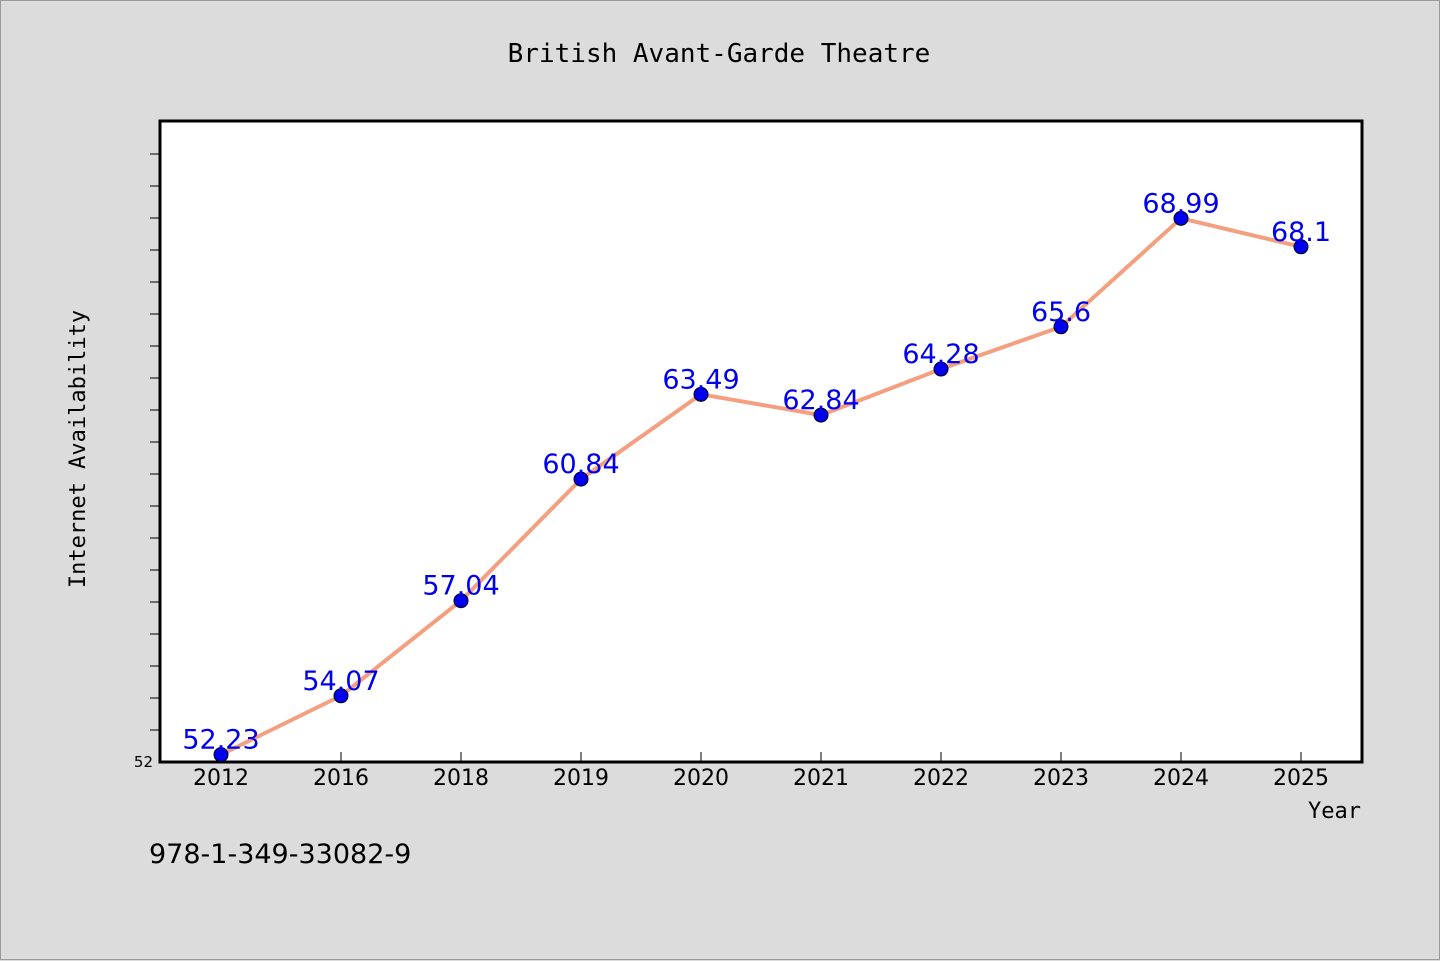 The image size is (1440, 961). I want to click on x-tick-label: 2022, so click(941, 778).